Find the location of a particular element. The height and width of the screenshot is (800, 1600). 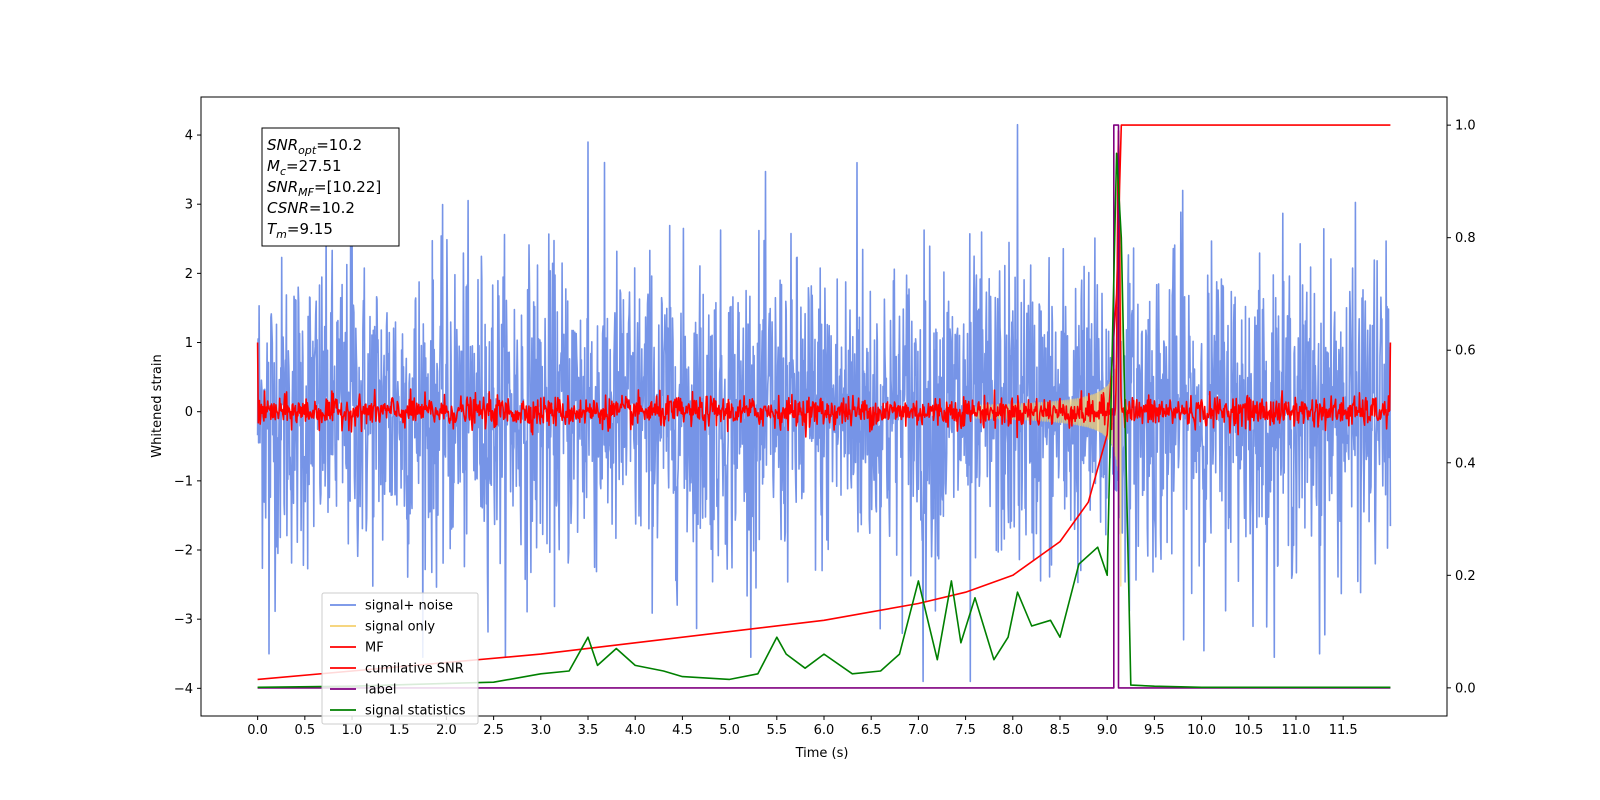

y-tick-label: −3 is located at coordinates (183, 620).